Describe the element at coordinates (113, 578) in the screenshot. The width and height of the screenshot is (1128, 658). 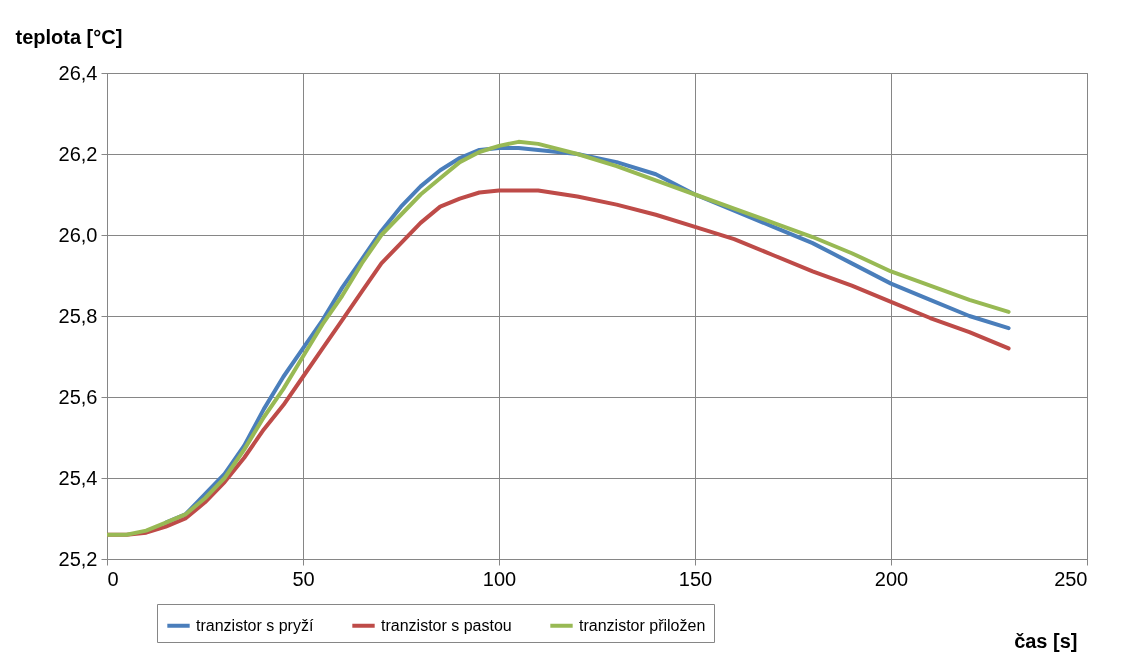
I see `x-tick-label: 0` at that location.